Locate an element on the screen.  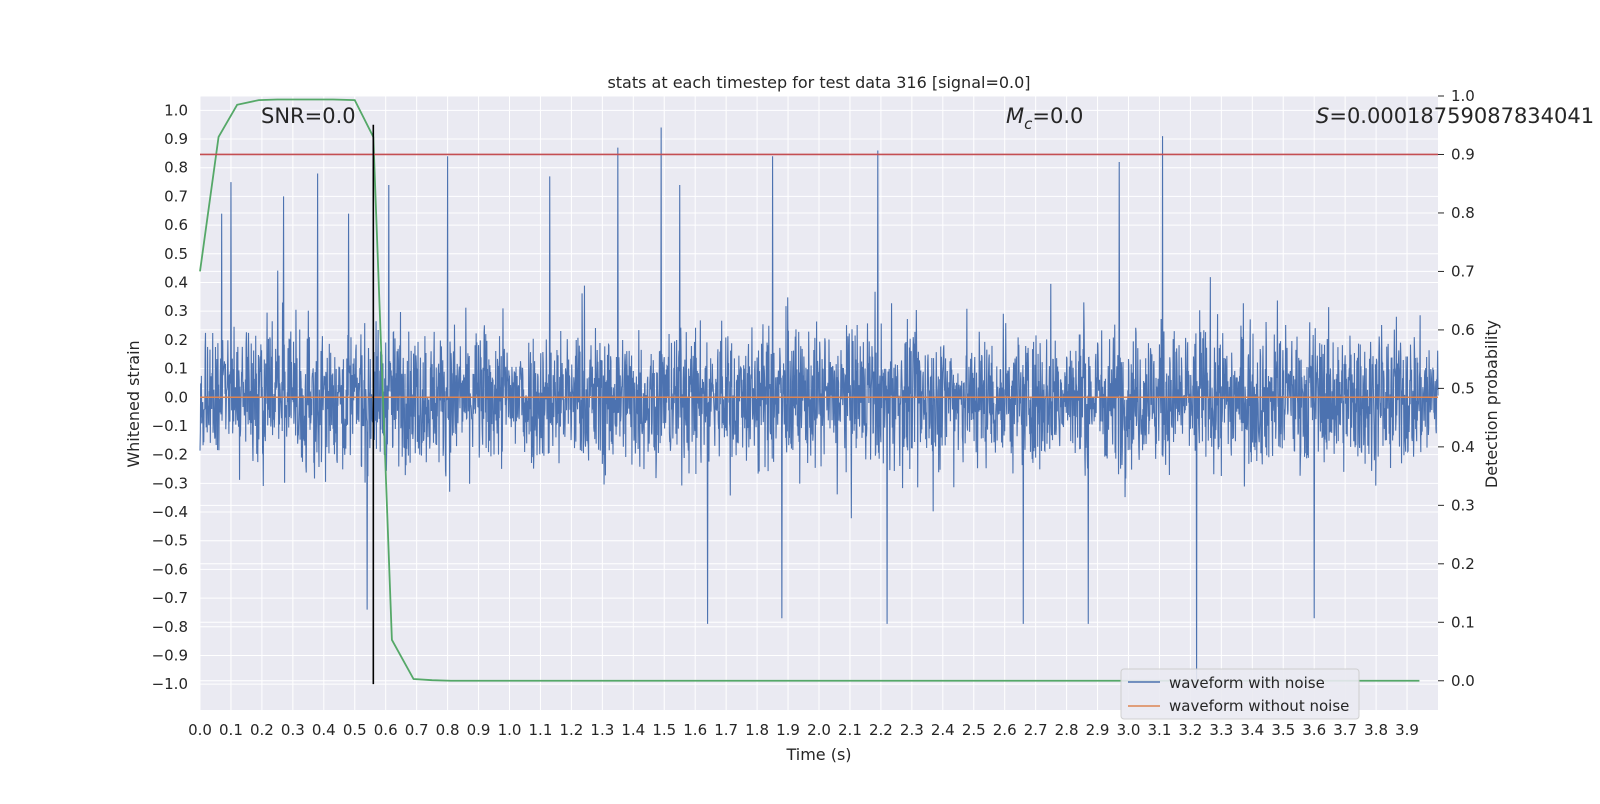
x-tick-label: 2.7 is located at coordinates (1036, 730).